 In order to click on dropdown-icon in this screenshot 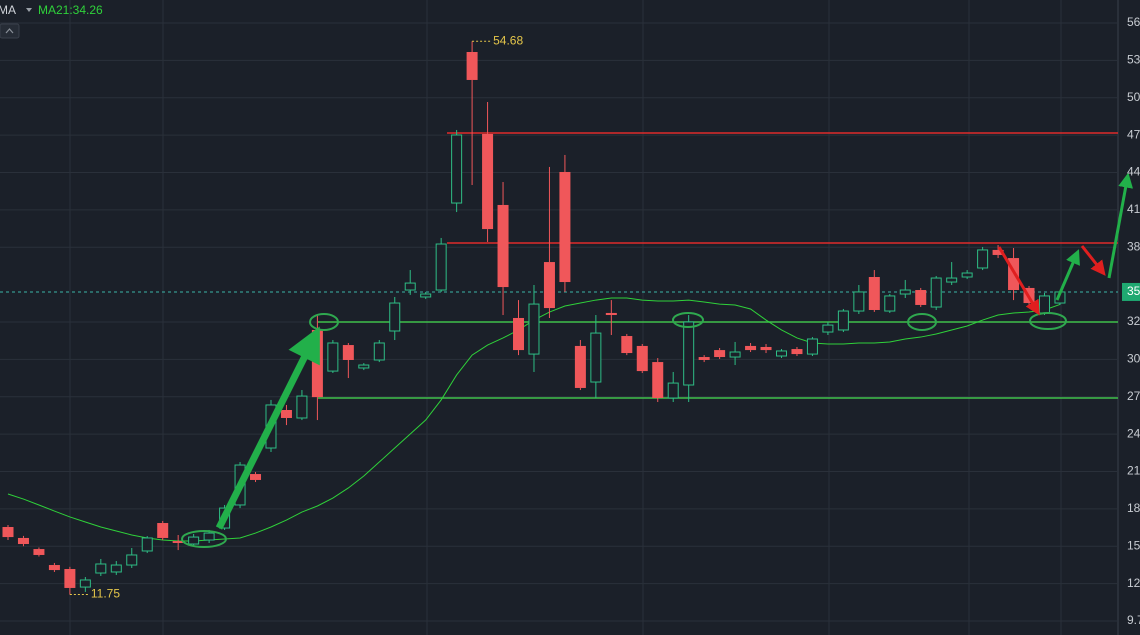, I will do `click(29, 10)`.